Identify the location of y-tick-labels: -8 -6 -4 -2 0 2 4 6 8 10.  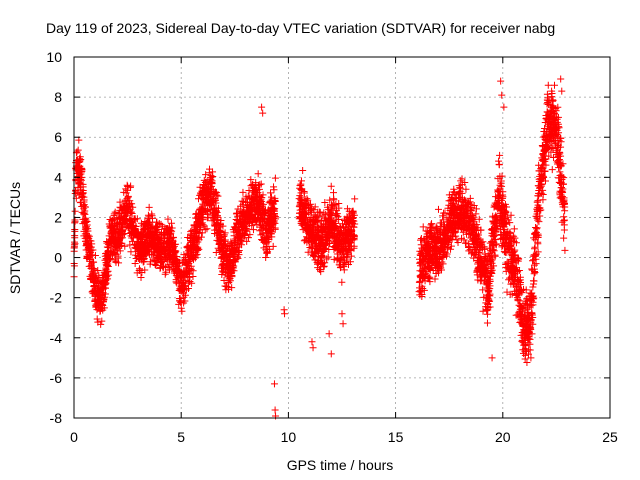
(54, 237).